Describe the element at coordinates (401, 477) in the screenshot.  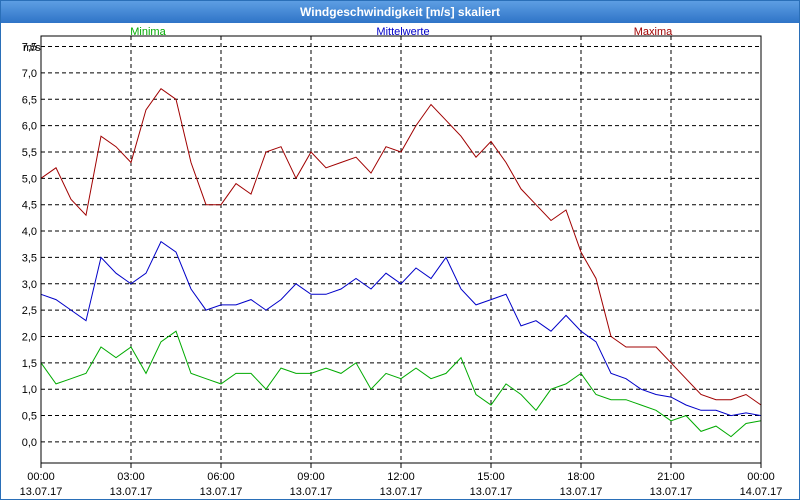
I see `x-tick-time: 12:00` at that location.